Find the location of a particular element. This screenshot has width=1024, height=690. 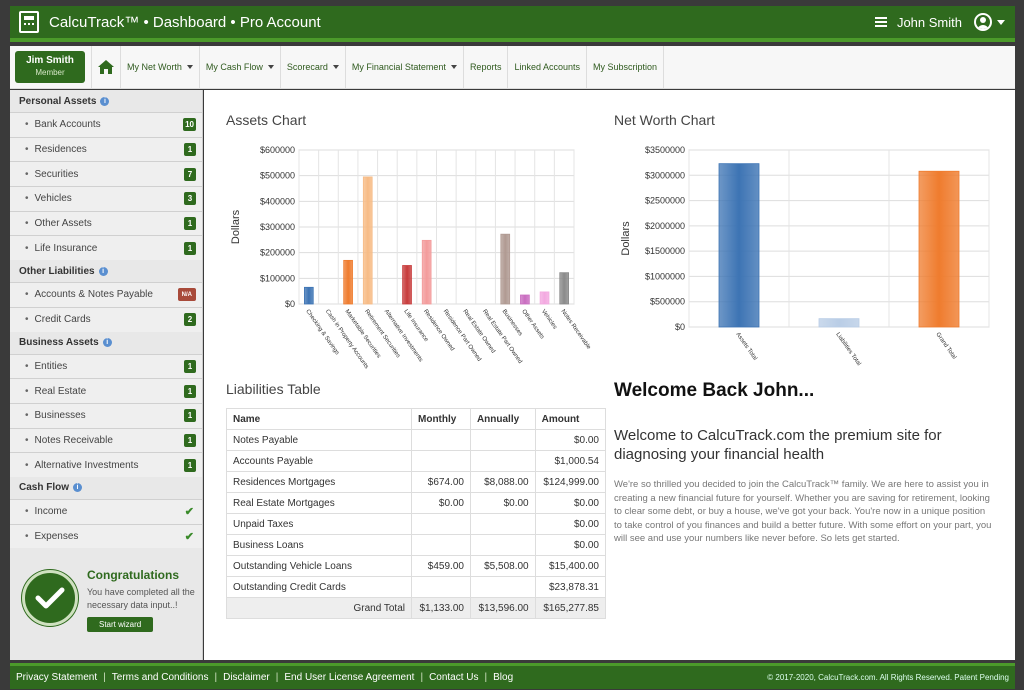

sidebar-item-credit-cards: • Credit Cards 2 is located at coordinates (106, 319).